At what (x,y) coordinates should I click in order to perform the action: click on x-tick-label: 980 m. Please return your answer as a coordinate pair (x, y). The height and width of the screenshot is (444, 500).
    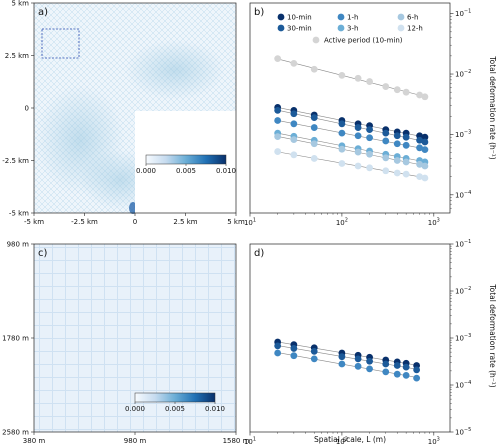
    Looking at the image, I should click on (135, 440).